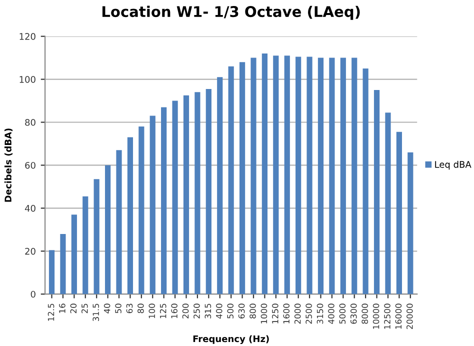 The image size is (474, 346). Describe the element at coordinates (353, 314) in the screenshot. I see `x-tick-label: 6300` at that location.